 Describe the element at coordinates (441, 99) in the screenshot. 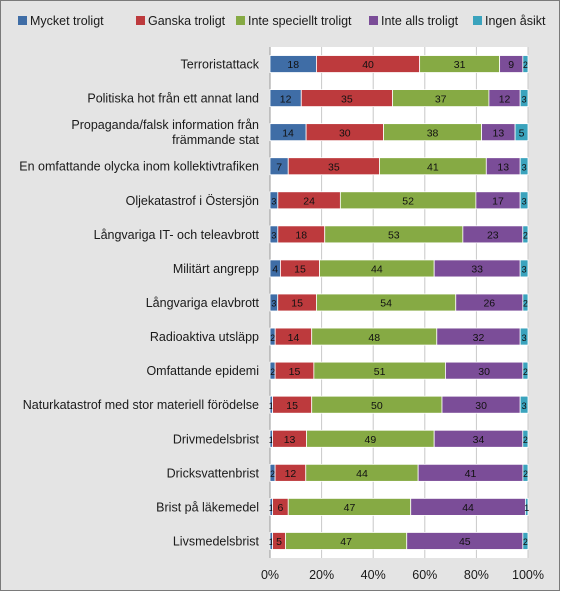

I see `data-label: 37` at that location.